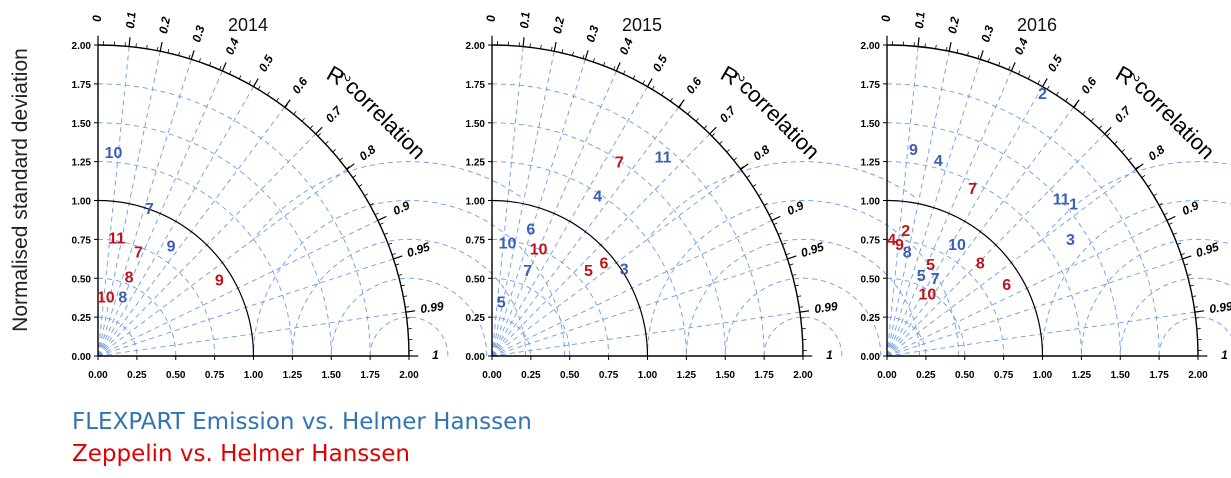  Describe the element at coordinates (762, 152) in the screenshot. I see `correlation-tick-label: 0.8` at that location.